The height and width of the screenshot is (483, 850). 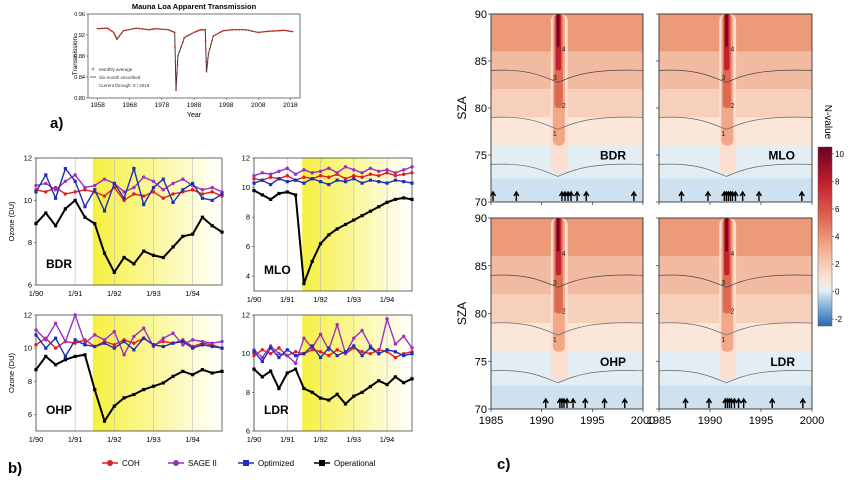 I want to click on panel-label-b: b), so click(x=15, y=468).